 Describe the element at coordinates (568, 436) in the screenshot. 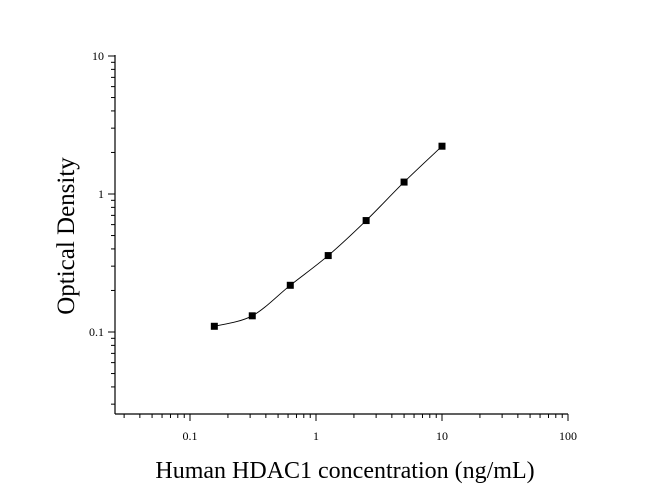

I see `x-tick-label: 100` at that location.